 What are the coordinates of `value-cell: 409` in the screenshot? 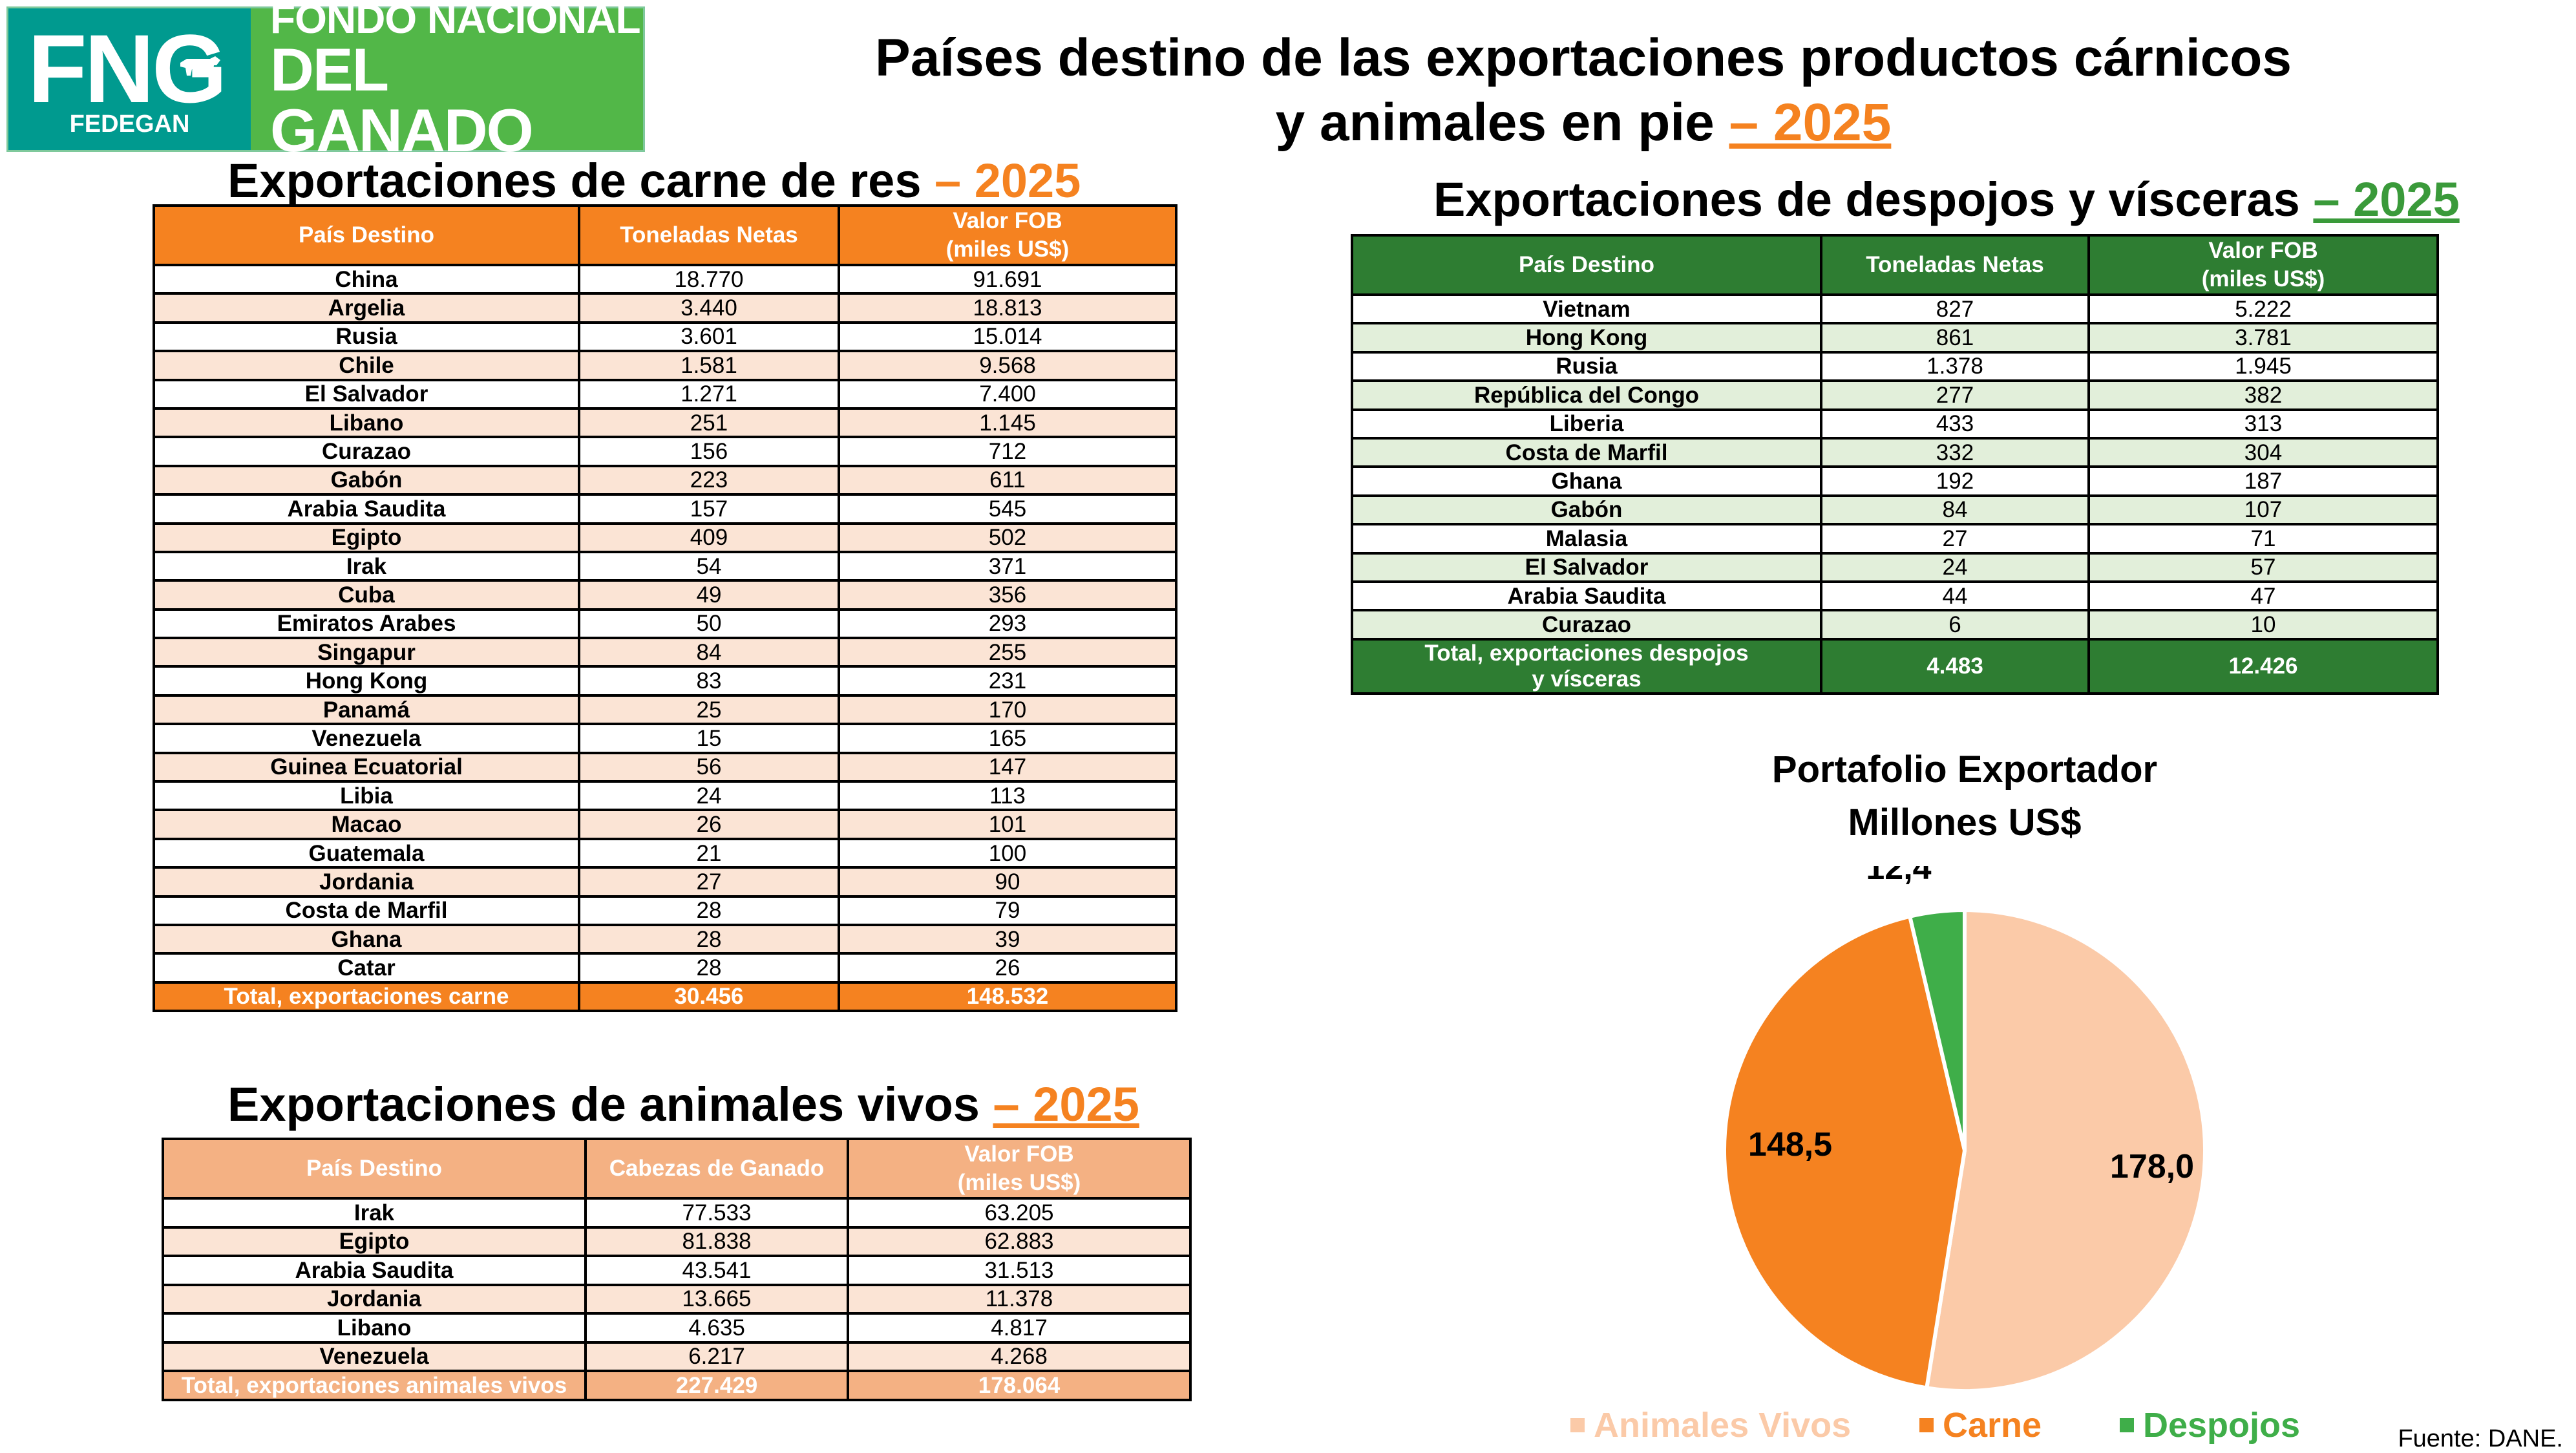 It's located at (709, 537).